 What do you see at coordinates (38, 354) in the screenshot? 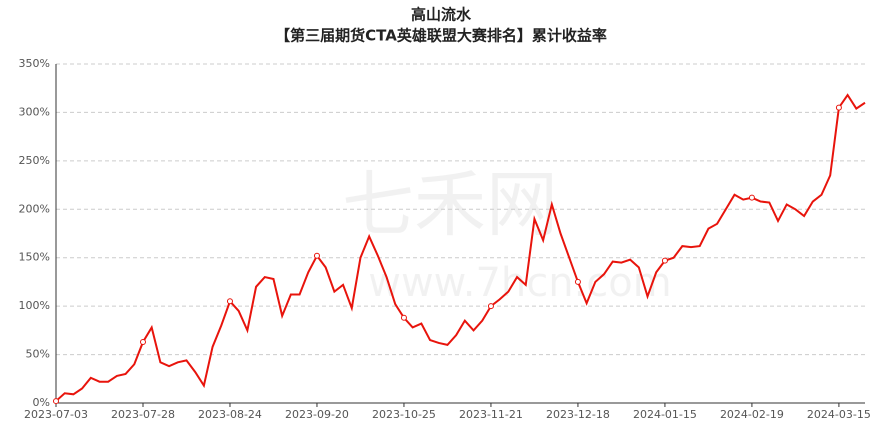
I see `y-tick-label: 50%` at bounding box center [38, 354].